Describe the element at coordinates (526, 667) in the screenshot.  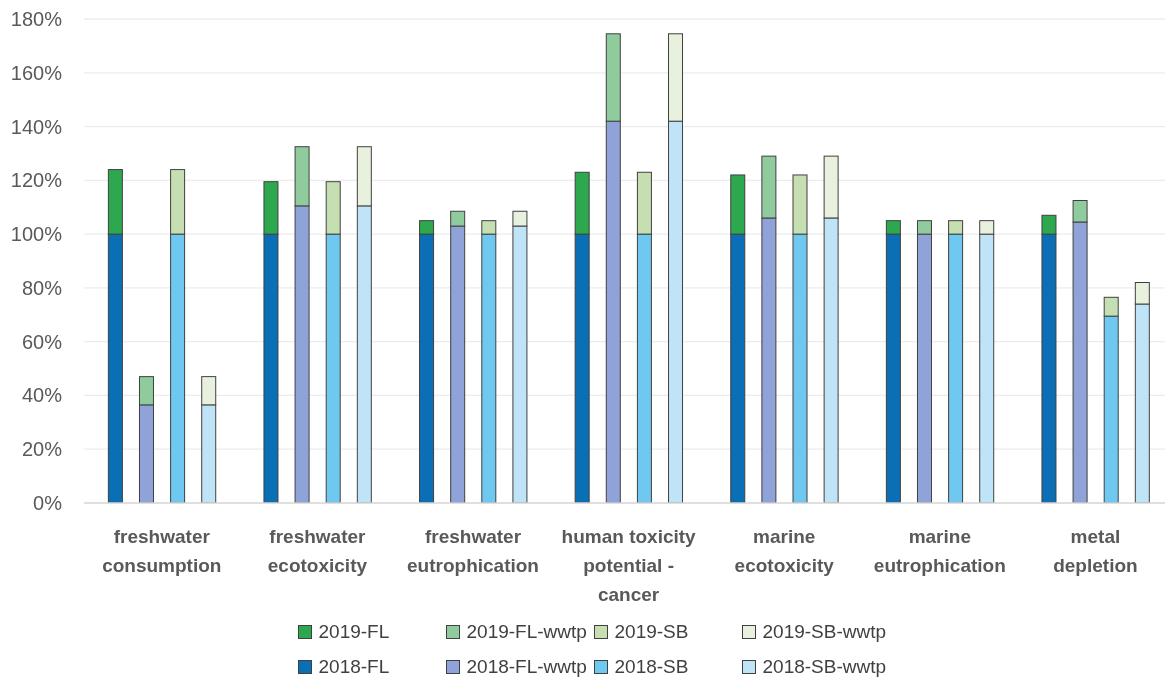
I see `legend-label: 2018-FL-wwtp` at that location.